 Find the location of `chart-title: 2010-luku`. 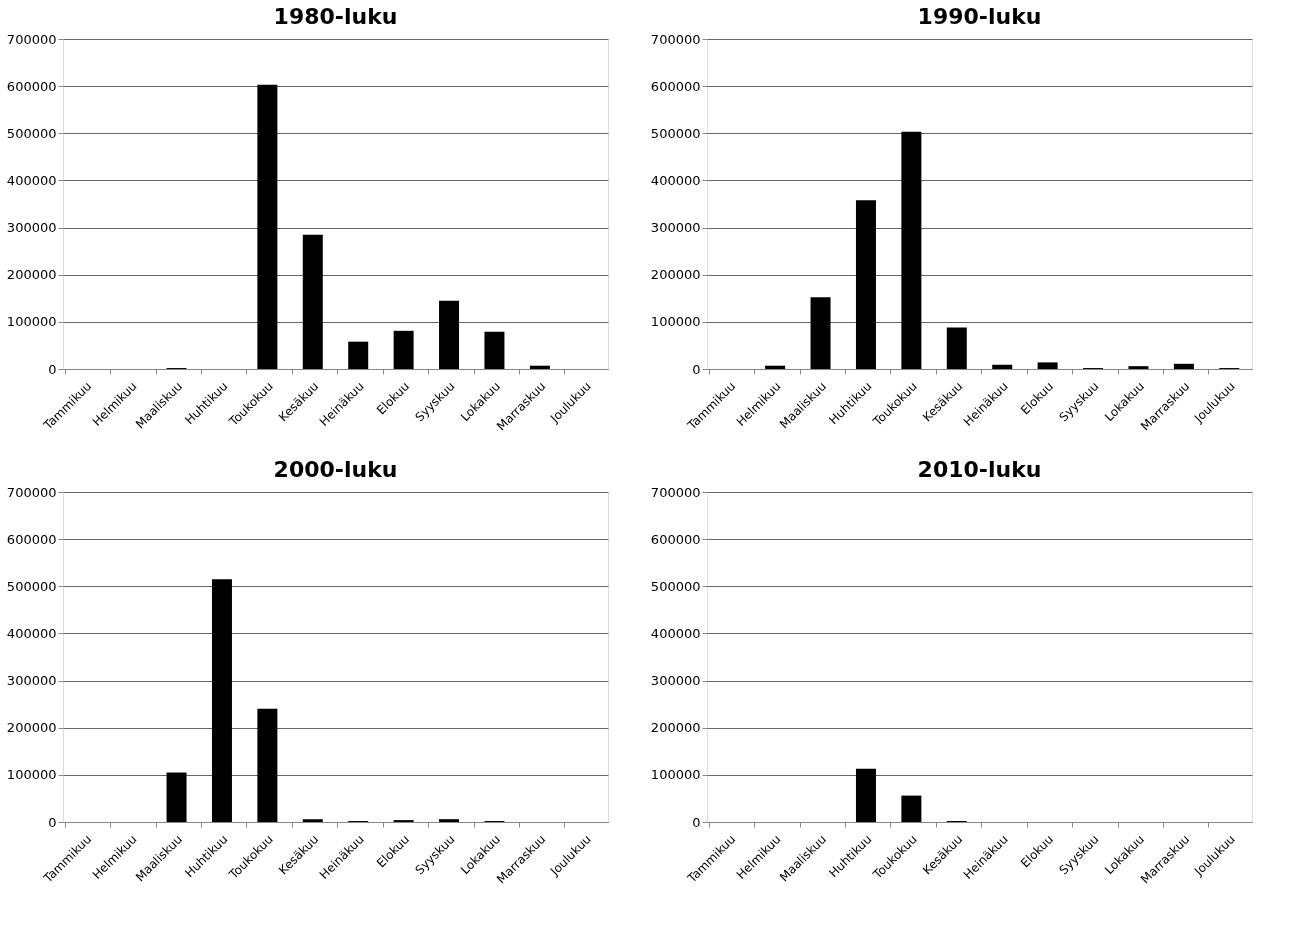

chart-title: 2010-luku is located at coordinates (979, 469).